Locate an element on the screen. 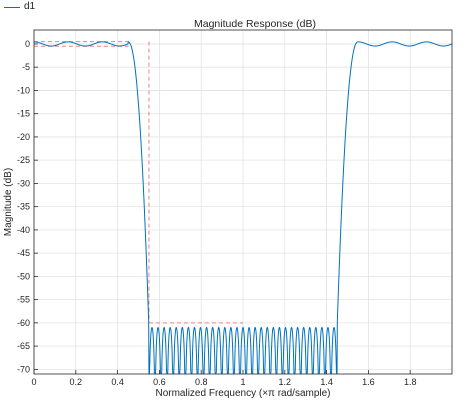 The width and height of the screenshot is (474, 403). x-tick-label: 0.6 is located at coordinates (159, 382).